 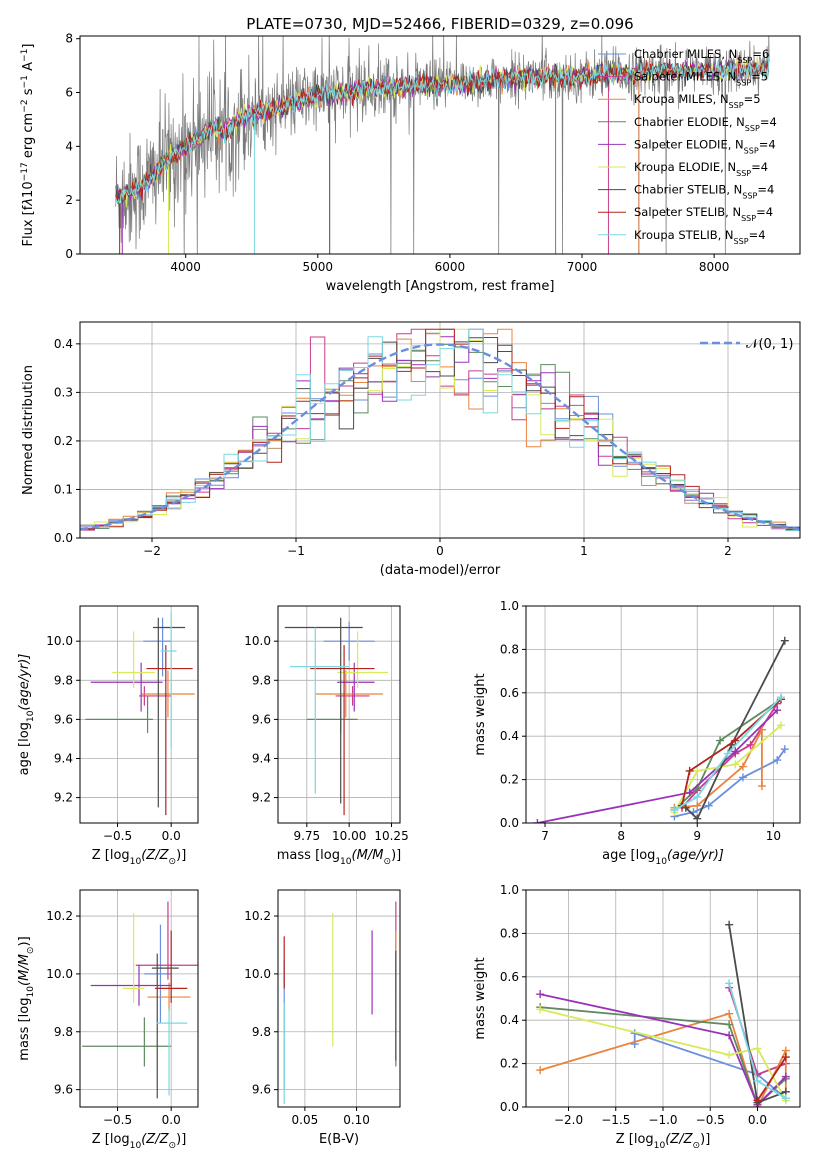 I want to click on y-tick-label: 9.2, so click(x=63, y=798).